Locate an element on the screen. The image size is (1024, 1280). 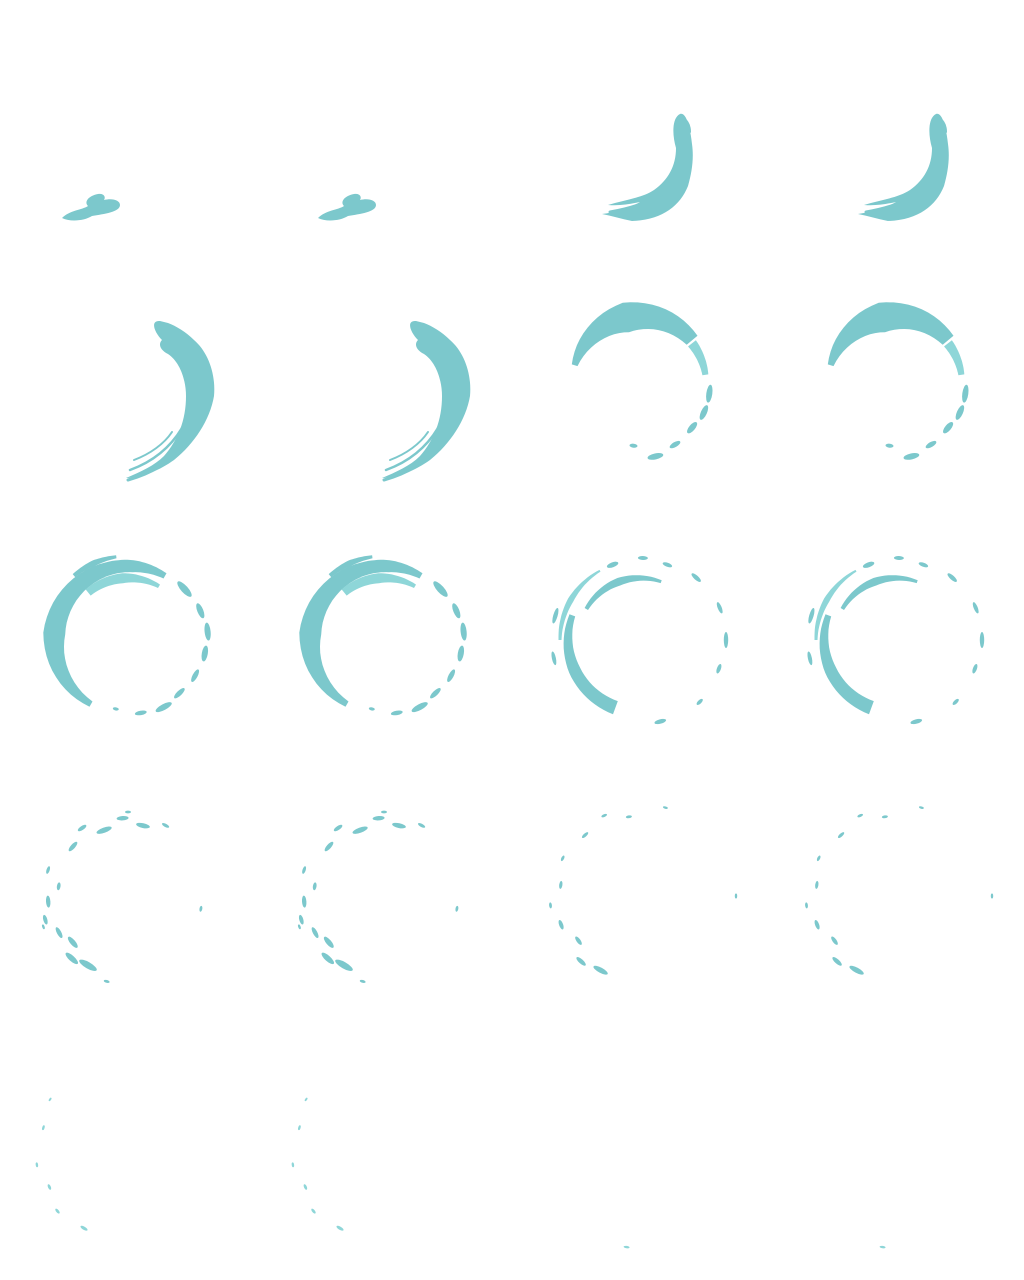
splash-arc is located at coordinates (890, 334).